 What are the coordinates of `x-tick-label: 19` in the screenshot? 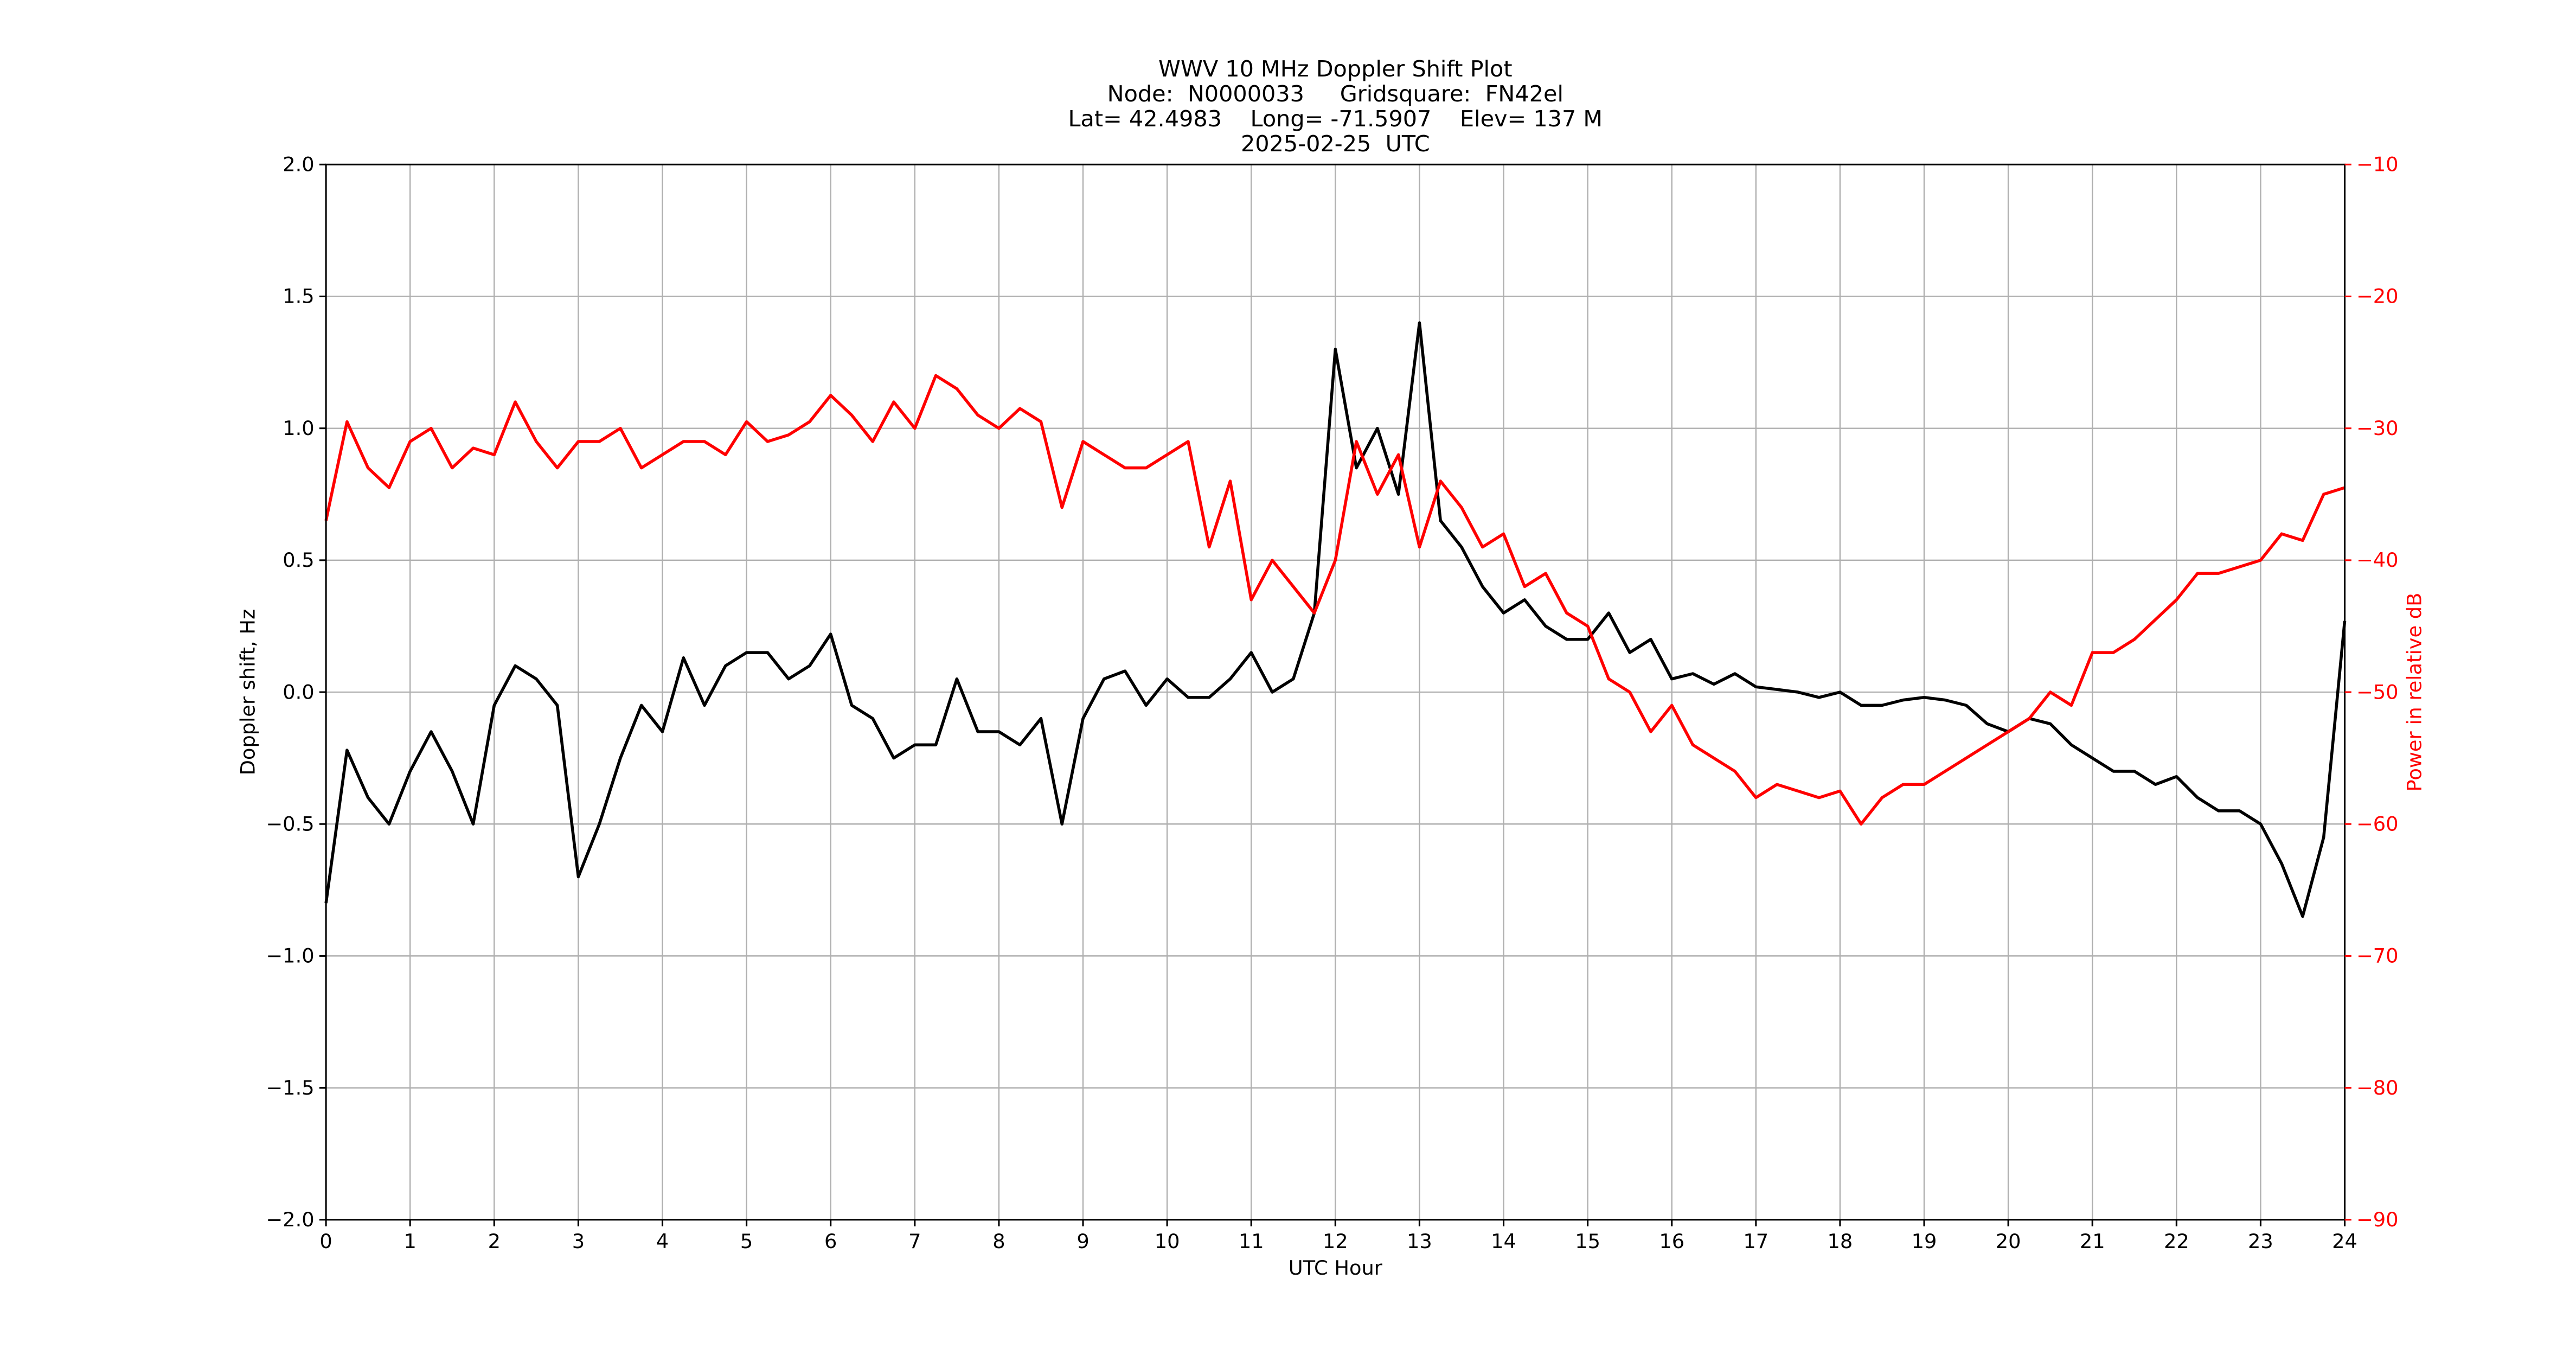 It's located at (1924, 1241).